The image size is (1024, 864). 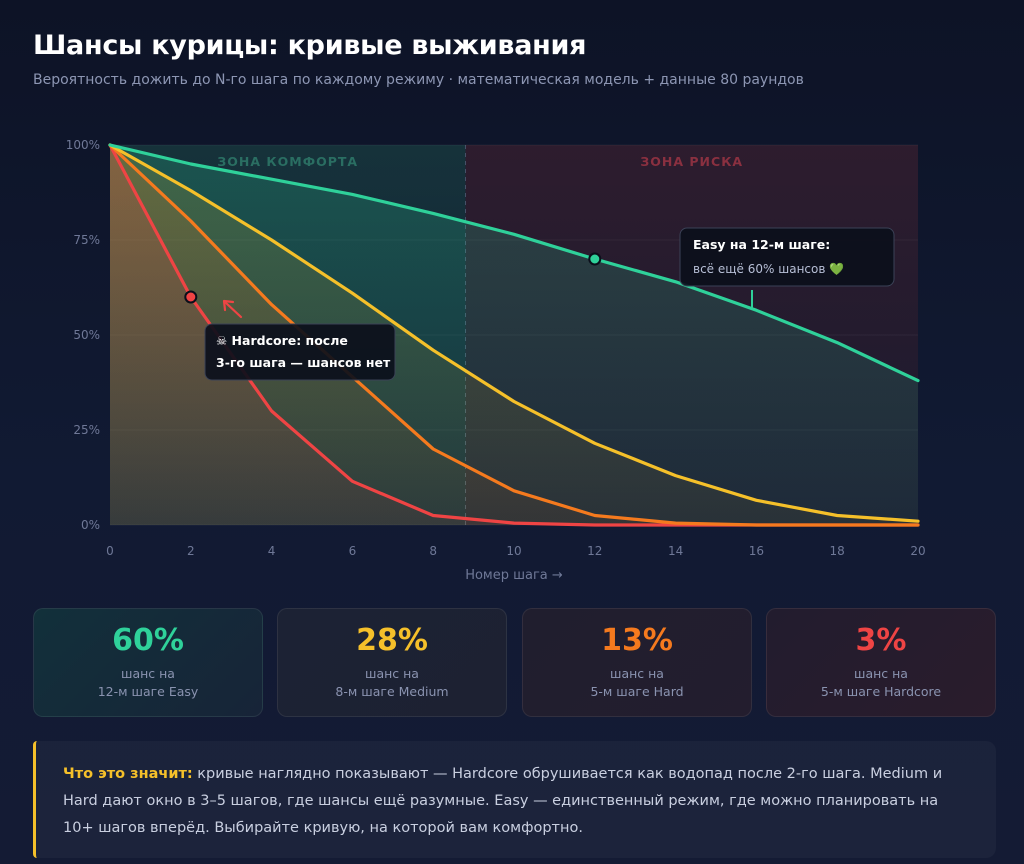 I want to click on x-axis-label: Номер шага →, so click(x=514, y=575).